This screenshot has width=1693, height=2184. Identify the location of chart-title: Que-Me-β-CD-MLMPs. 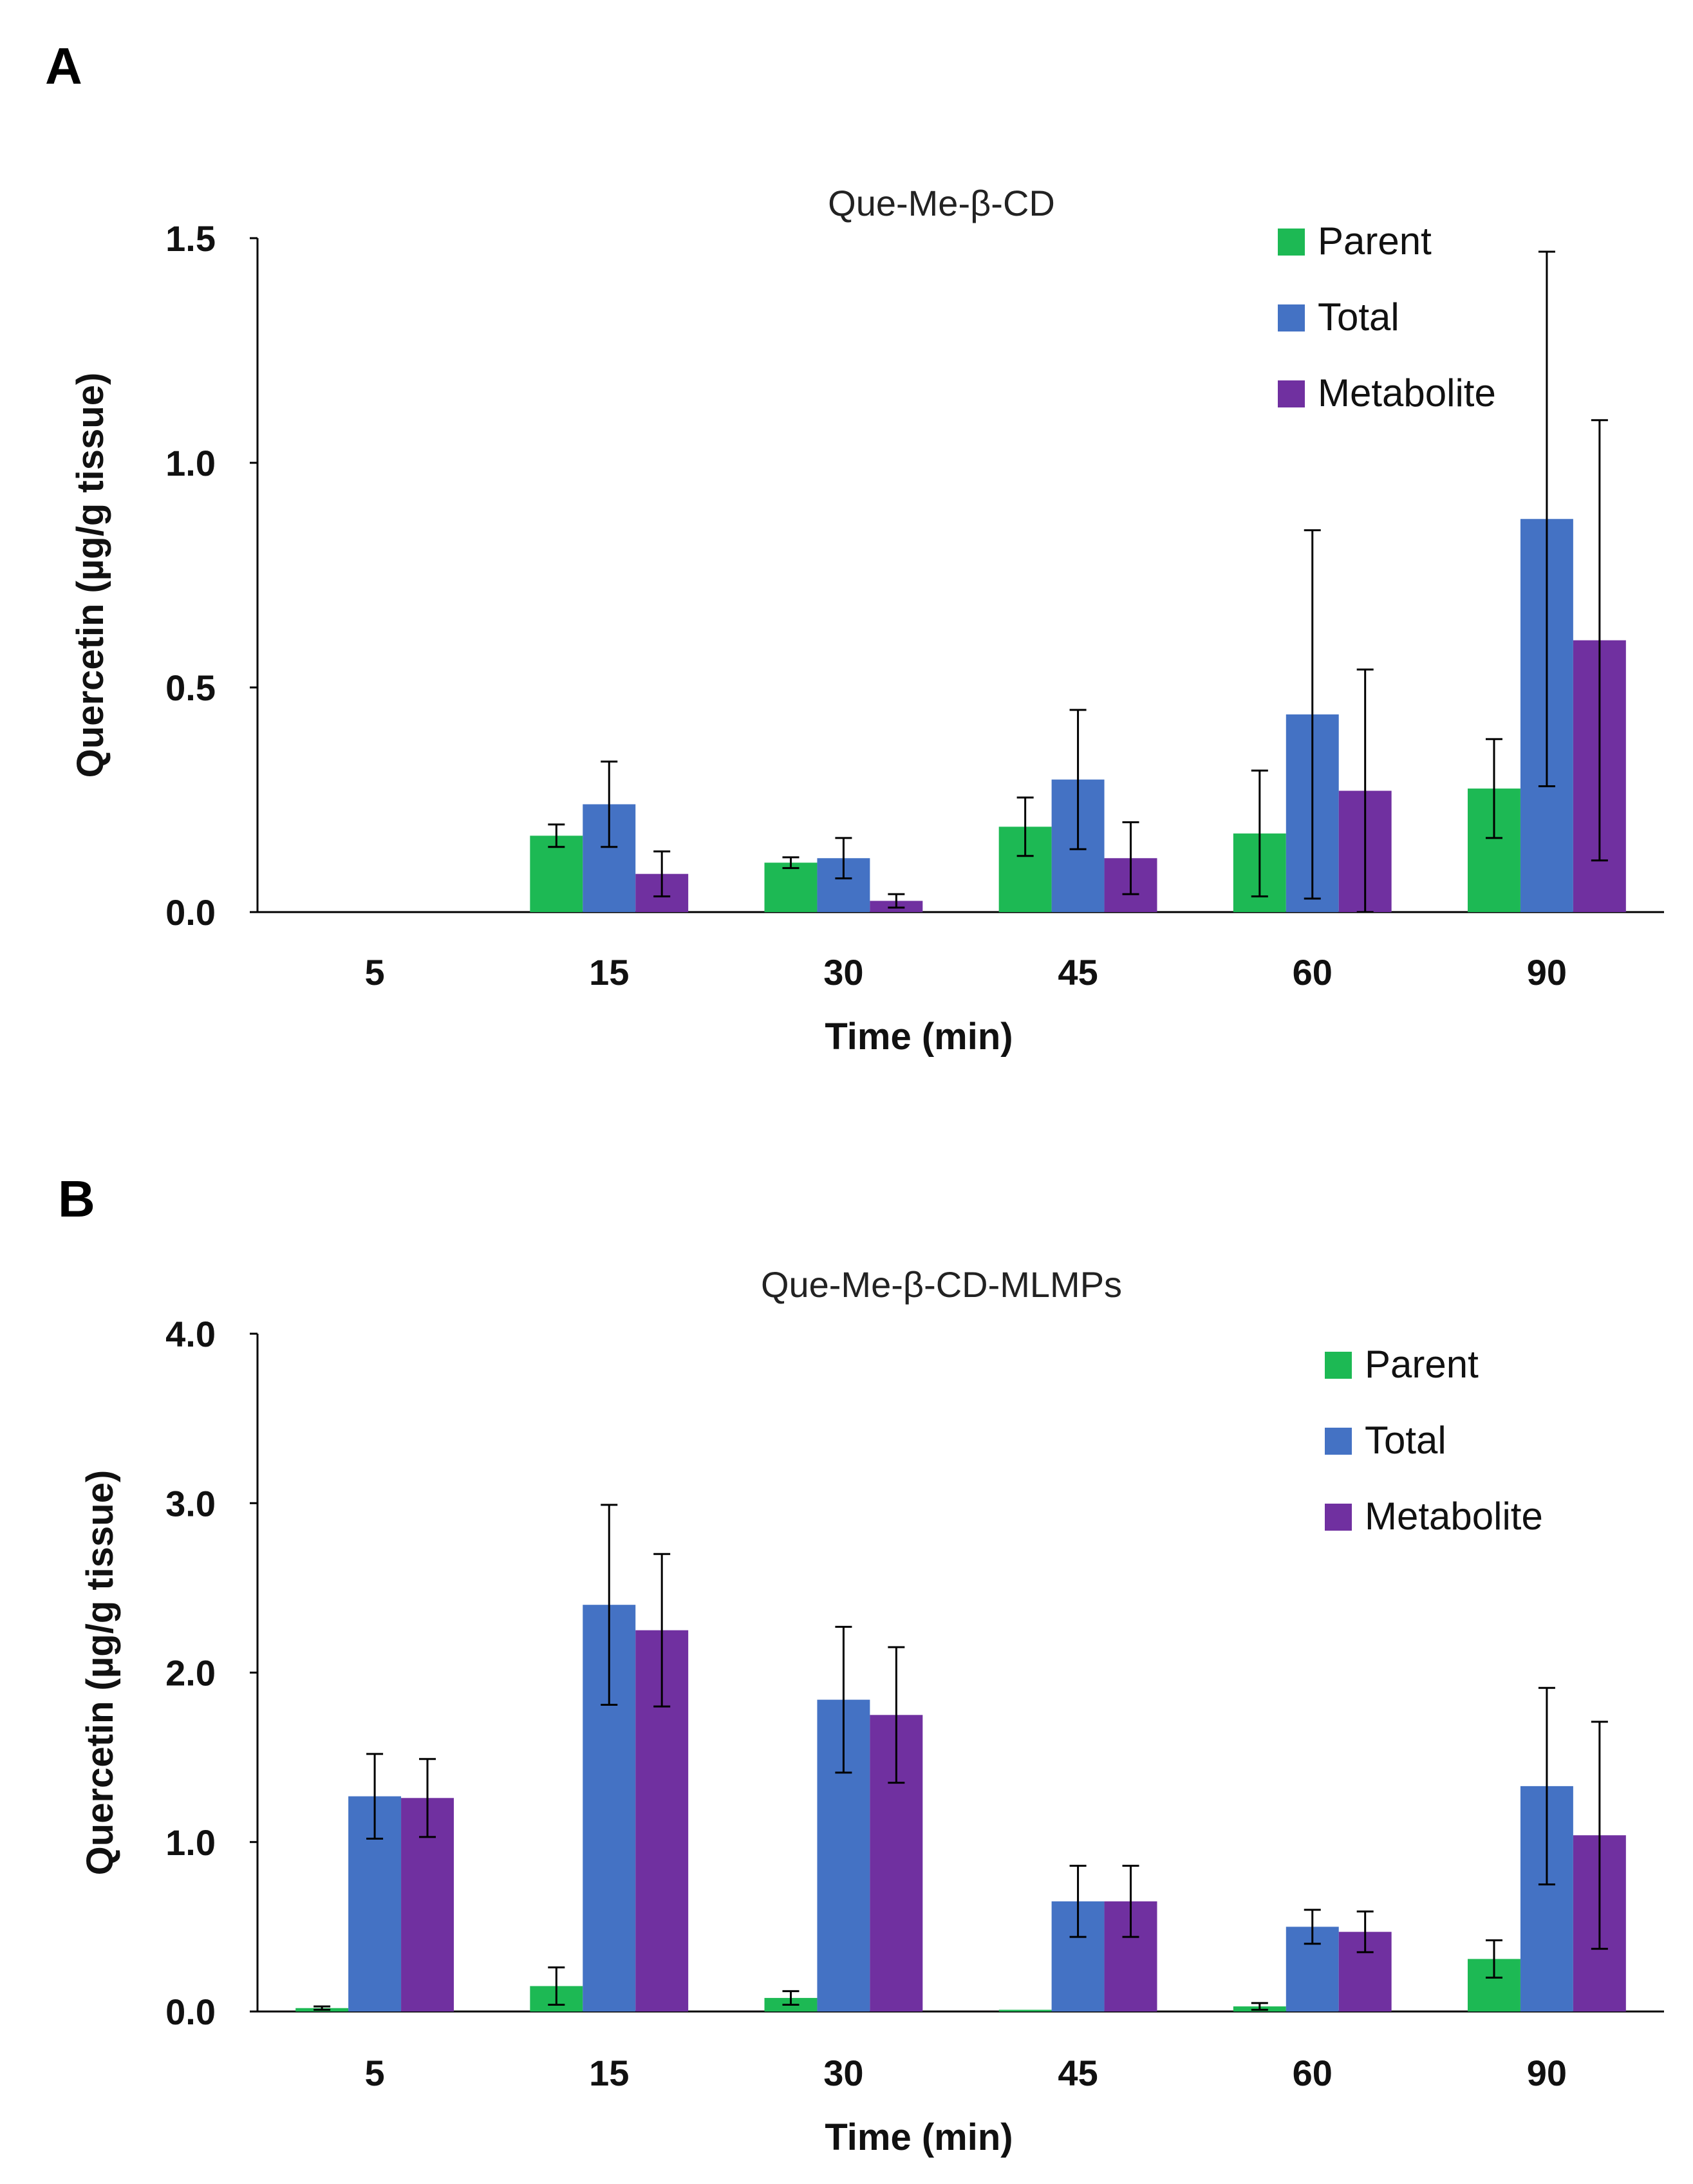
(941, 1284).